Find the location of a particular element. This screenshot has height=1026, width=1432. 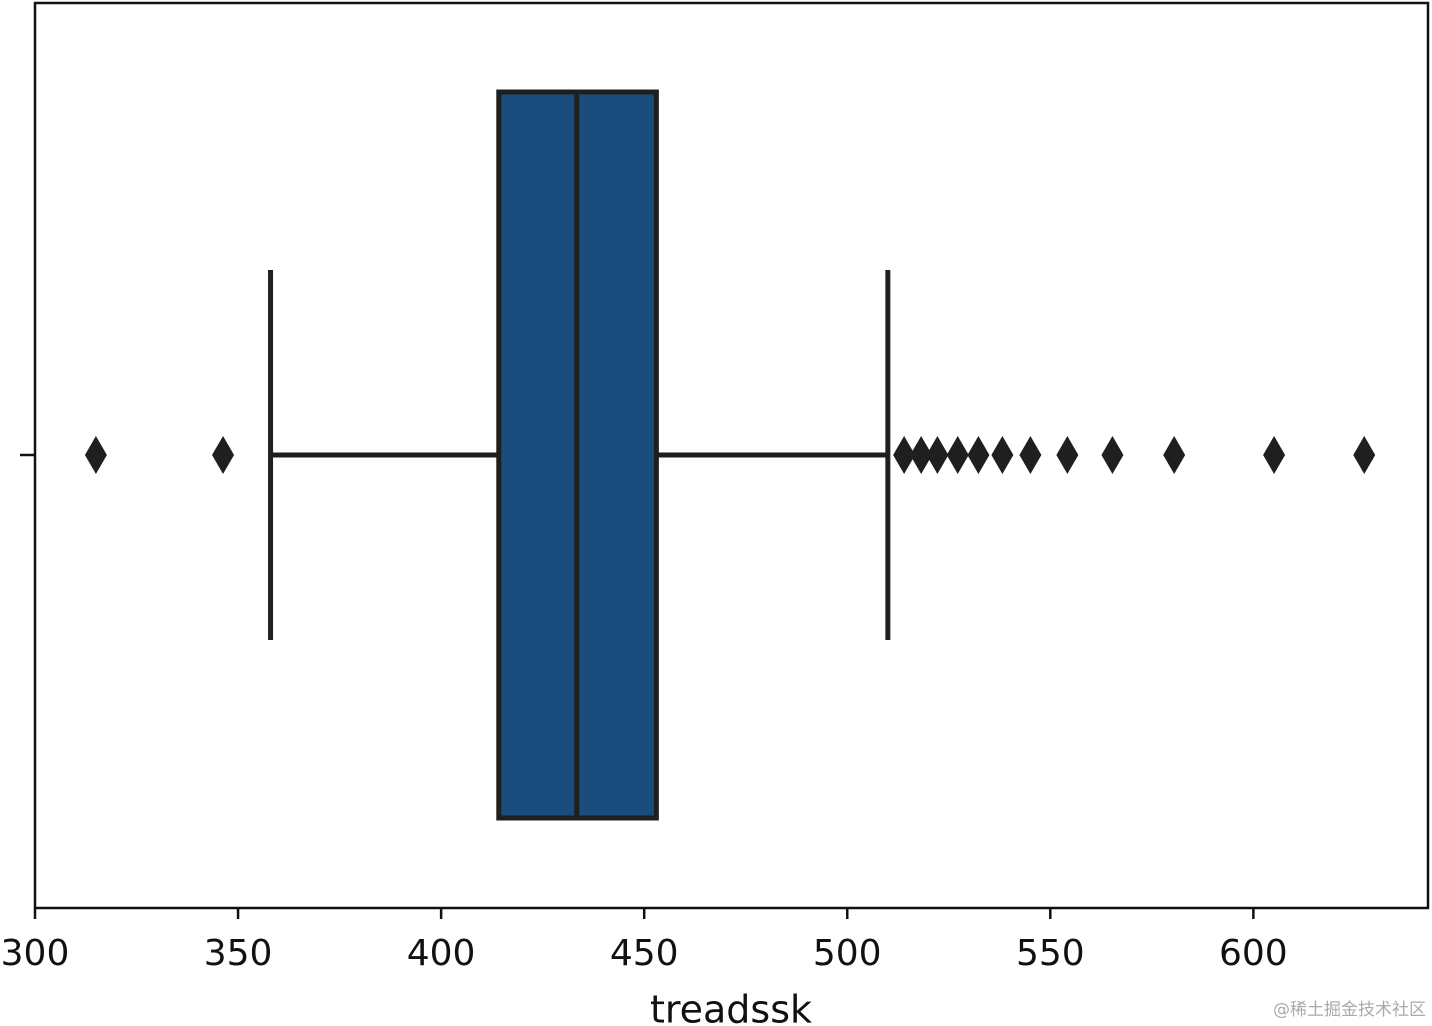

x-tick-label: 450 is located at coordinates (644, 953).